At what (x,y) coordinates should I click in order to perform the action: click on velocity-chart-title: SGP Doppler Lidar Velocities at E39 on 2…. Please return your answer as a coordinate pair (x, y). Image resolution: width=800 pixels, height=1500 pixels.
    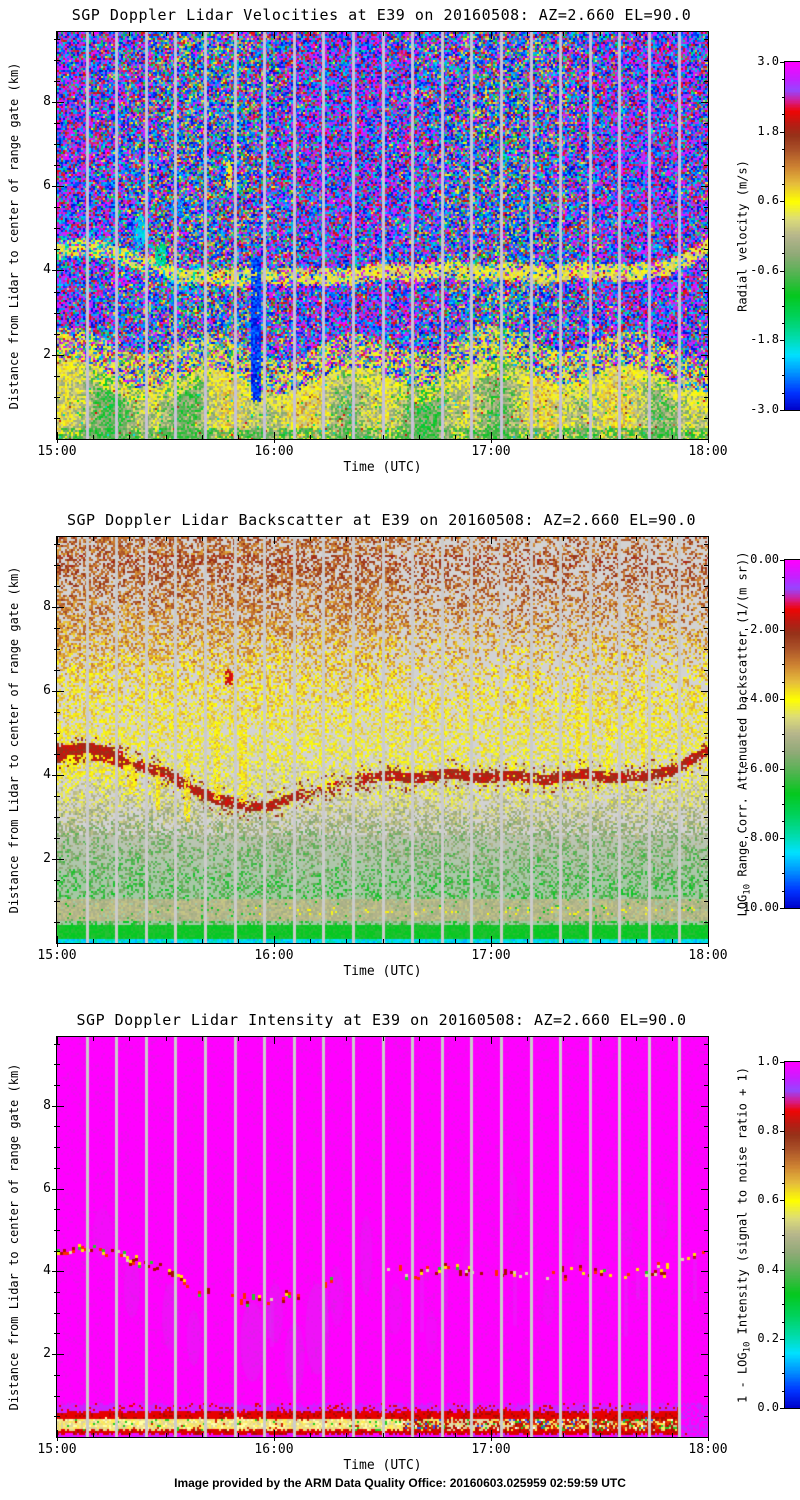
    Looking at the image, I should click on (381, 15).